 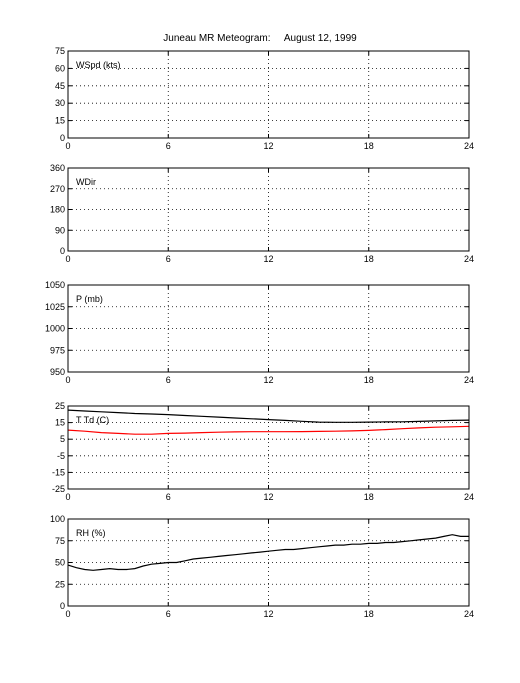 I want to click on y-tick-label: 360, so click(x=57, y=168).